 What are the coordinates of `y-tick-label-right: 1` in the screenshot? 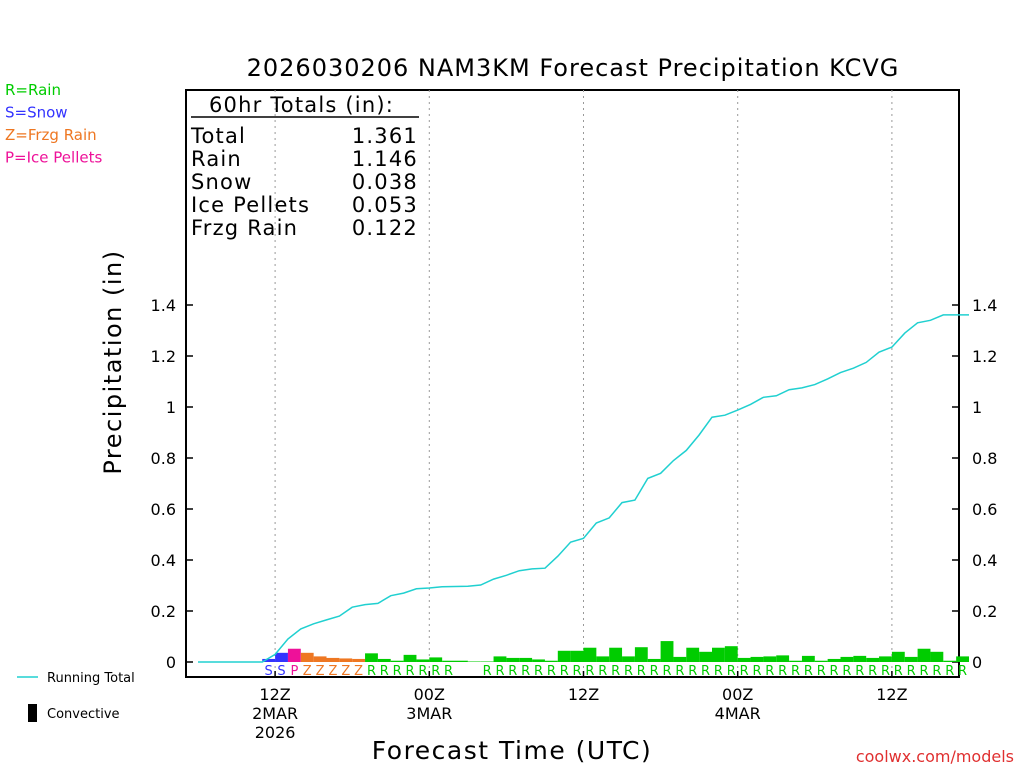 It's located at (977, 407).